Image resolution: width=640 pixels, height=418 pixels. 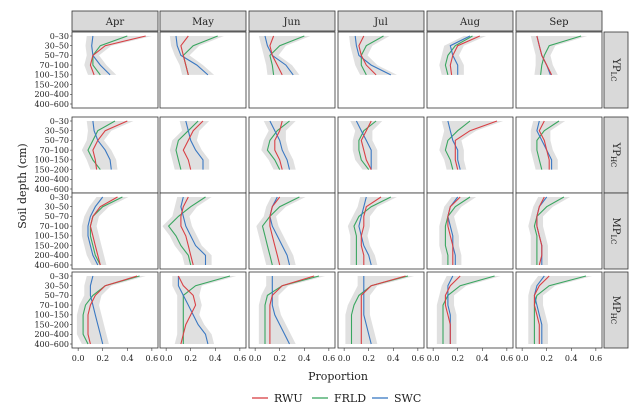 I want to click on month-strip-label: Jun, so click(x=292, y=22).